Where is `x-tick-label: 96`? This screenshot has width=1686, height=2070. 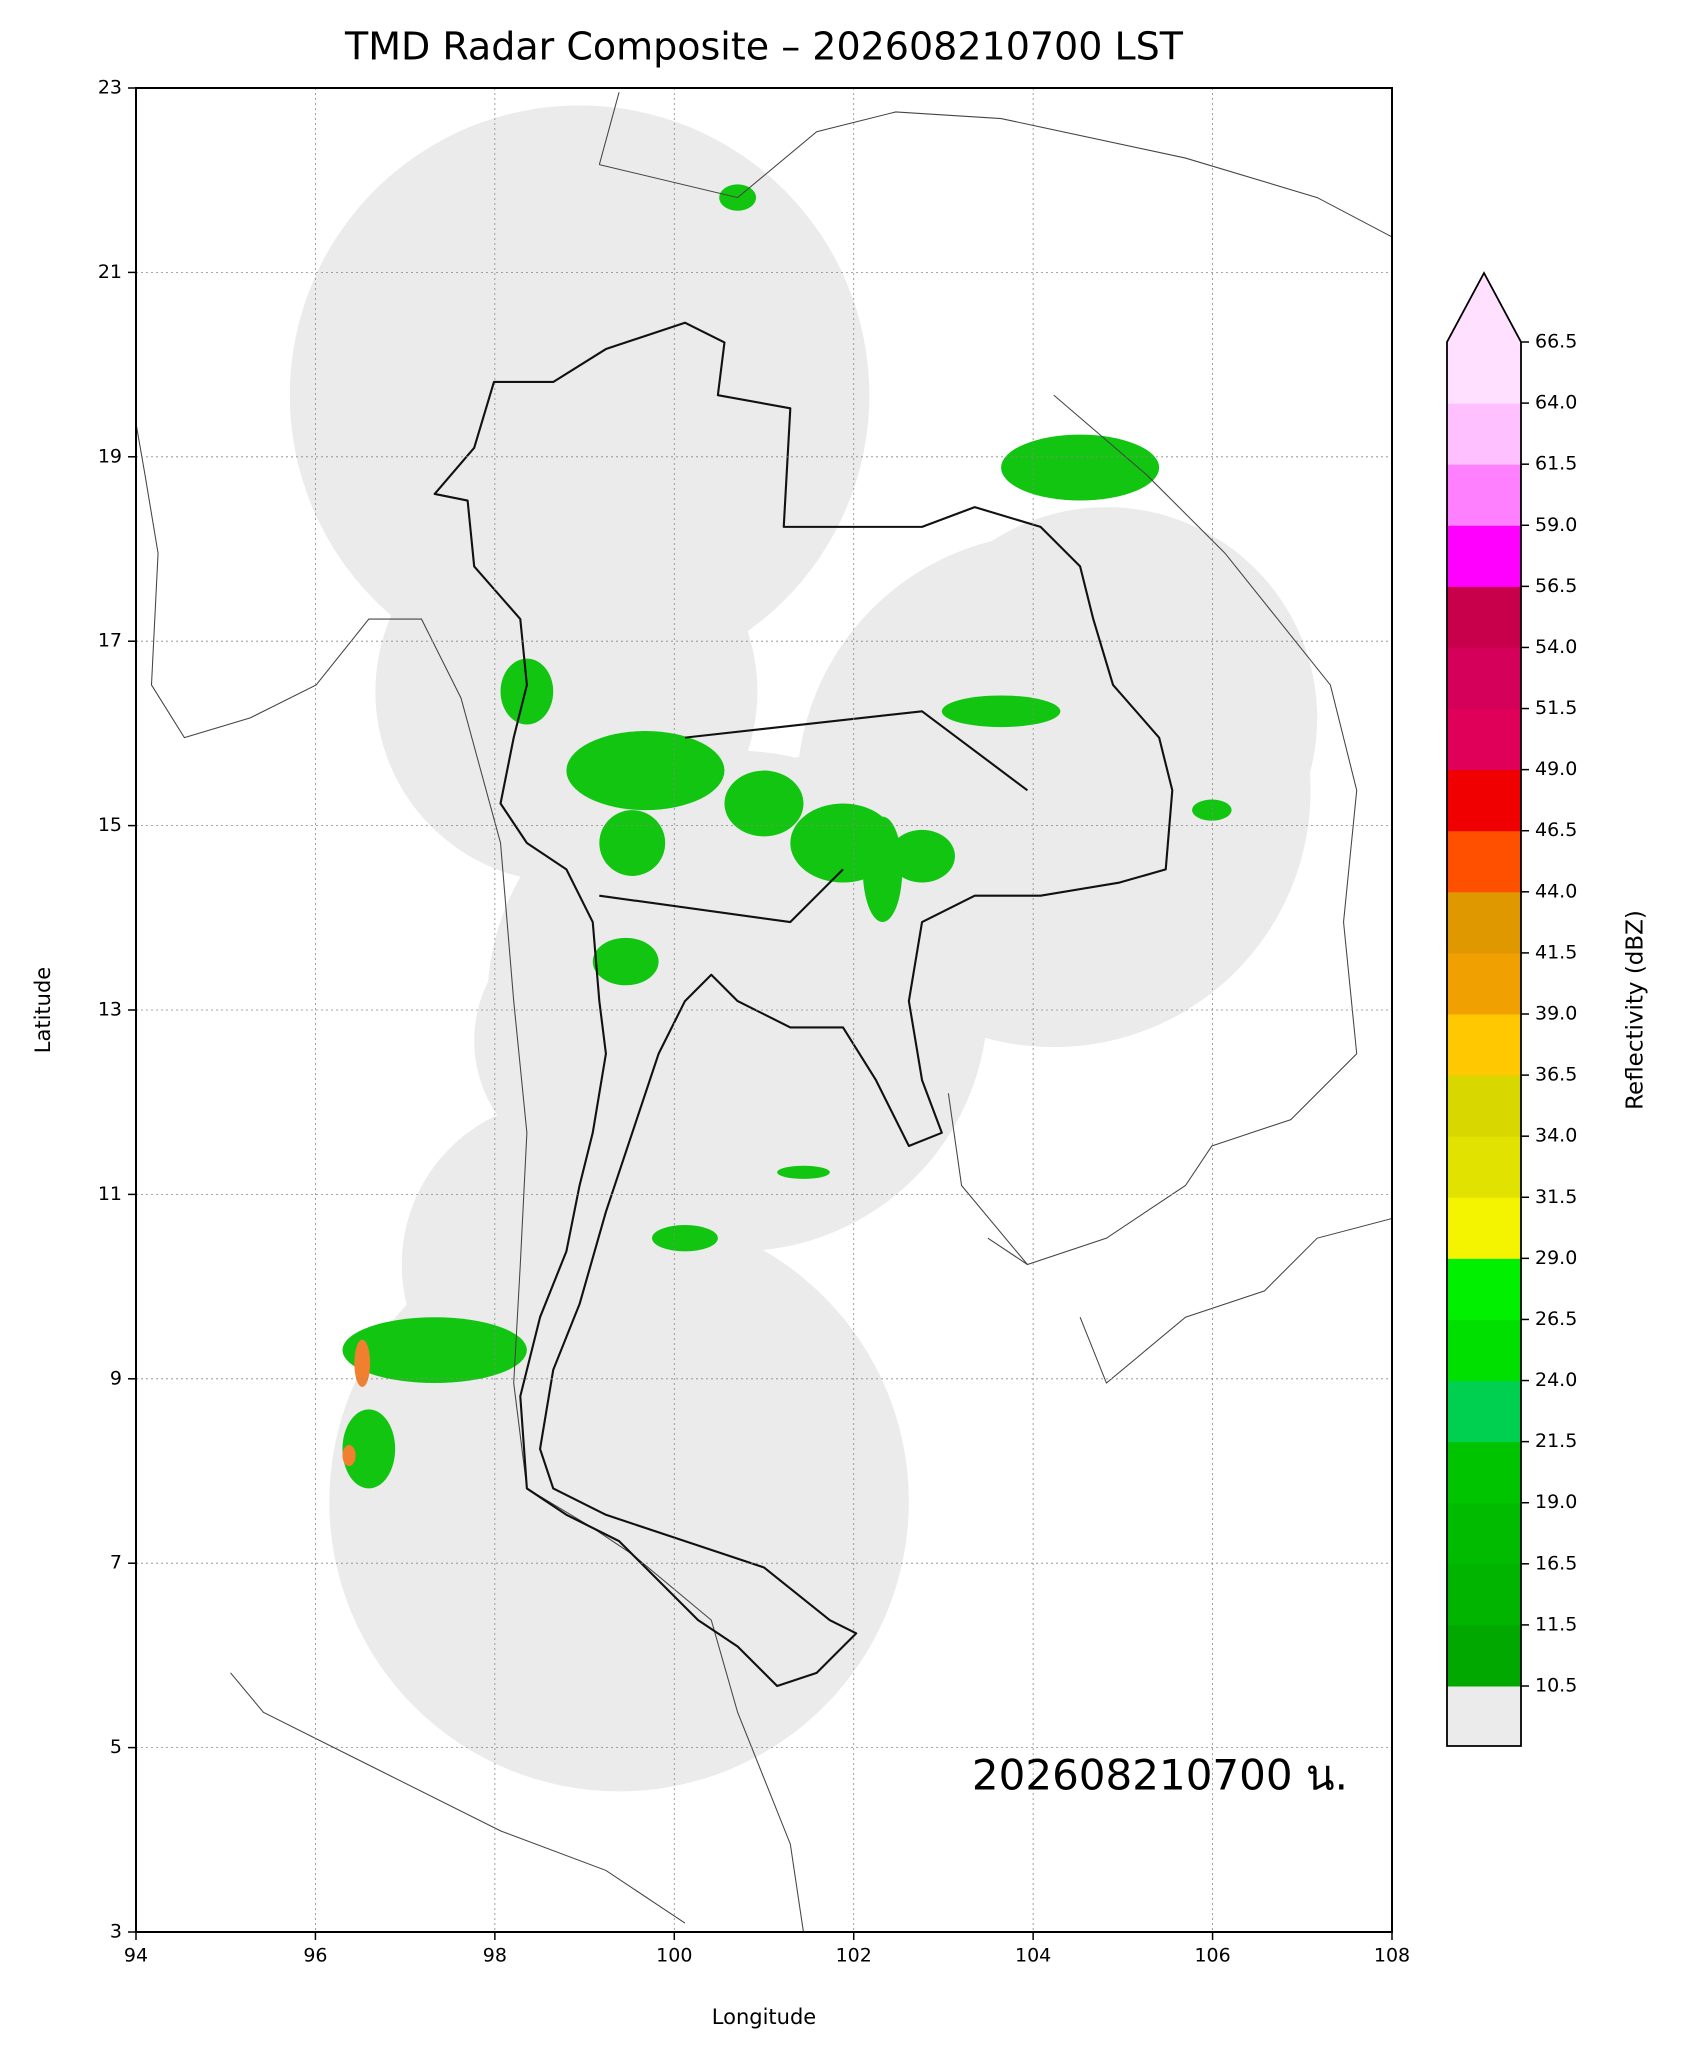 x-tick-label: 96 is located at coordinates (315, 1956).